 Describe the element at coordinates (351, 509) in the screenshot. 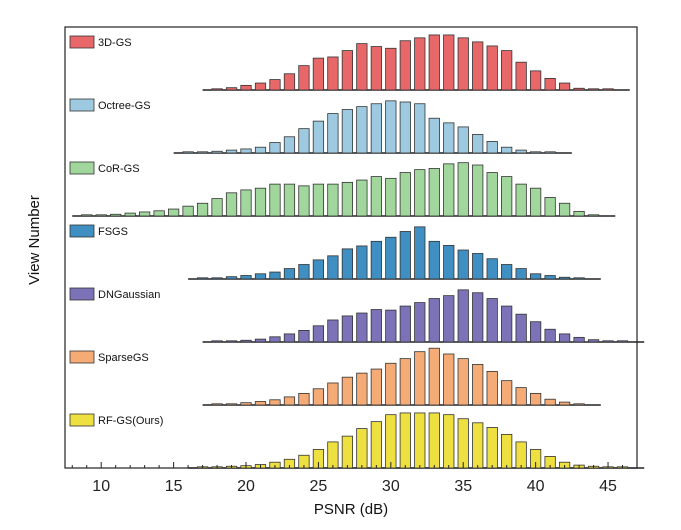

I see `x-axis-title: PSNR (dB)` at that location.